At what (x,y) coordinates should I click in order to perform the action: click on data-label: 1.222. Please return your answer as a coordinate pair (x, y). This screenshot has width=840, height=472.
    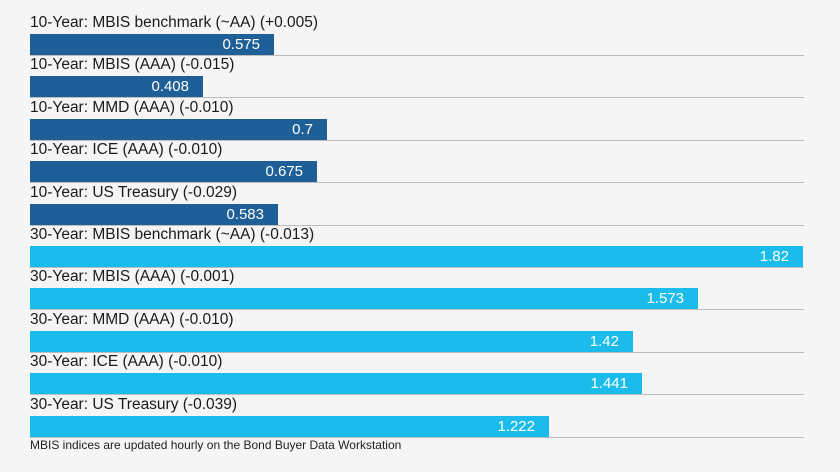
    Looking at the image, I should click on (516, 426).